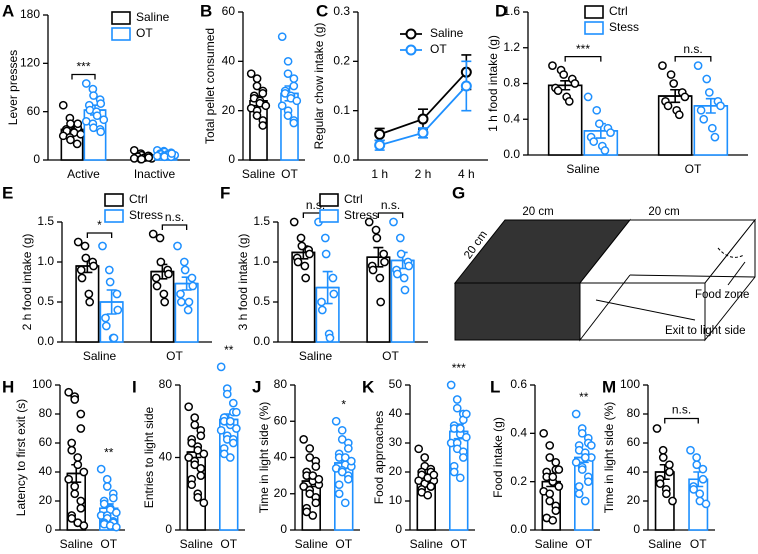  What do you see at coordinates (511, 118) in the screenshot?
I see `y-tick-label: 0.4` at bounding box center [511, 118].